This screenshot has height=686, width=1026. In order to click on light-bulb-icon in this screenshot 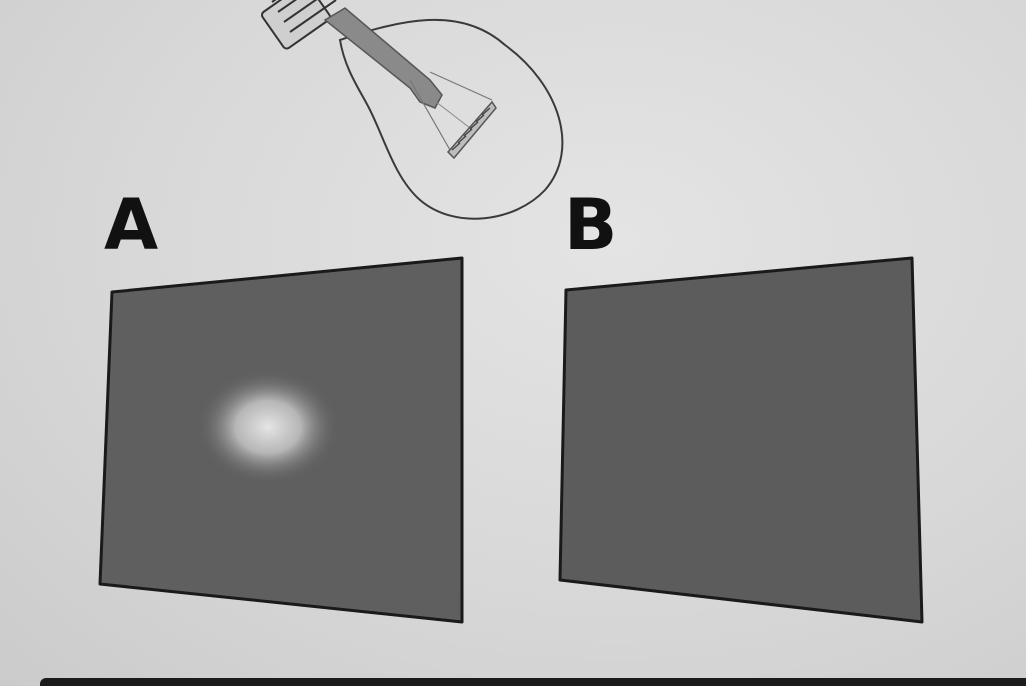, I will do `click(411, 109)`.